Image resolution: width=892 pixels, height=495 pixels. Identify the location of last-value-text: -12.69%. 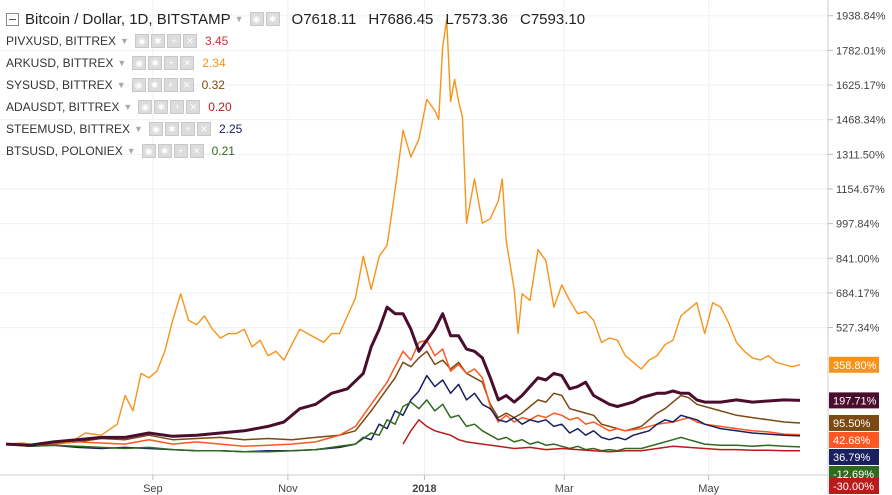
(853, 475).